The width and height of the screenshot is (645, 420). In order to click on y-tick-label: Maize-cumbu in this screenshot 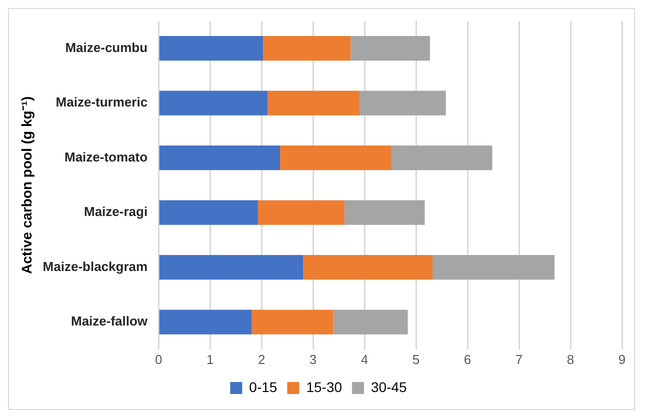, I will do `click(106, 47)`.